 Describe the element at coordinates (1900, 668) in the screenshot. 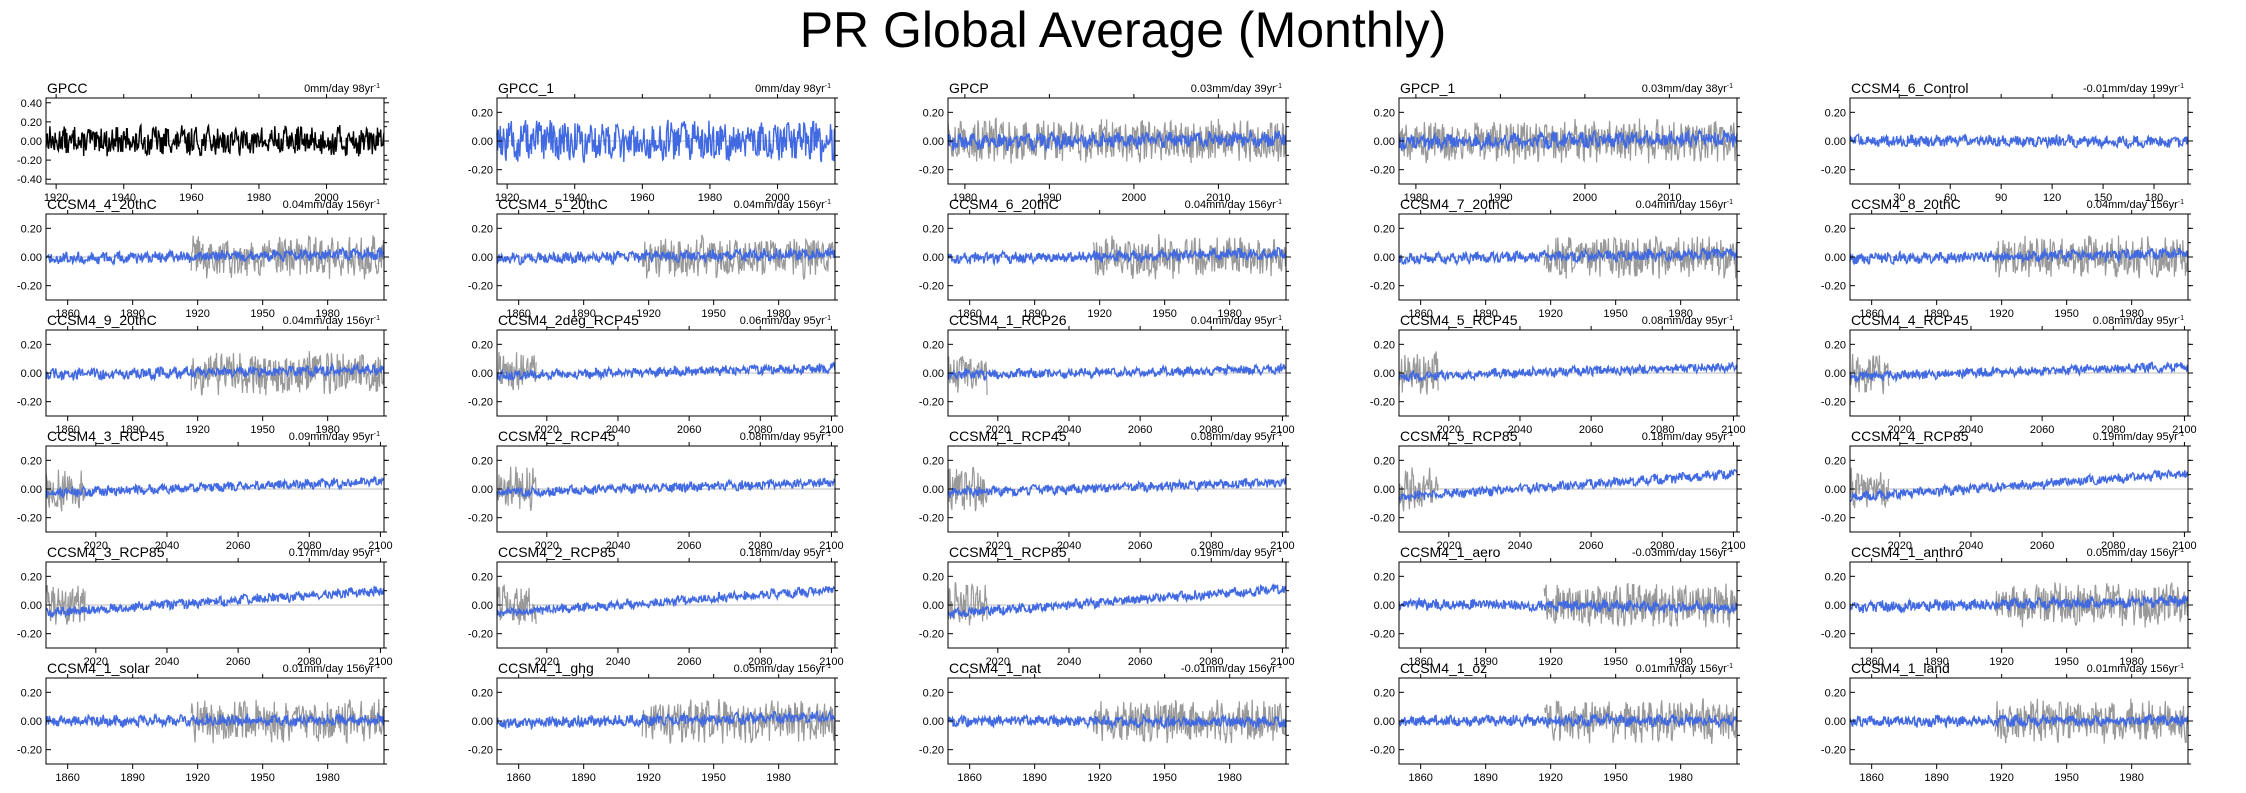

I see `panel-title: CCSM4_1_land` at that location.